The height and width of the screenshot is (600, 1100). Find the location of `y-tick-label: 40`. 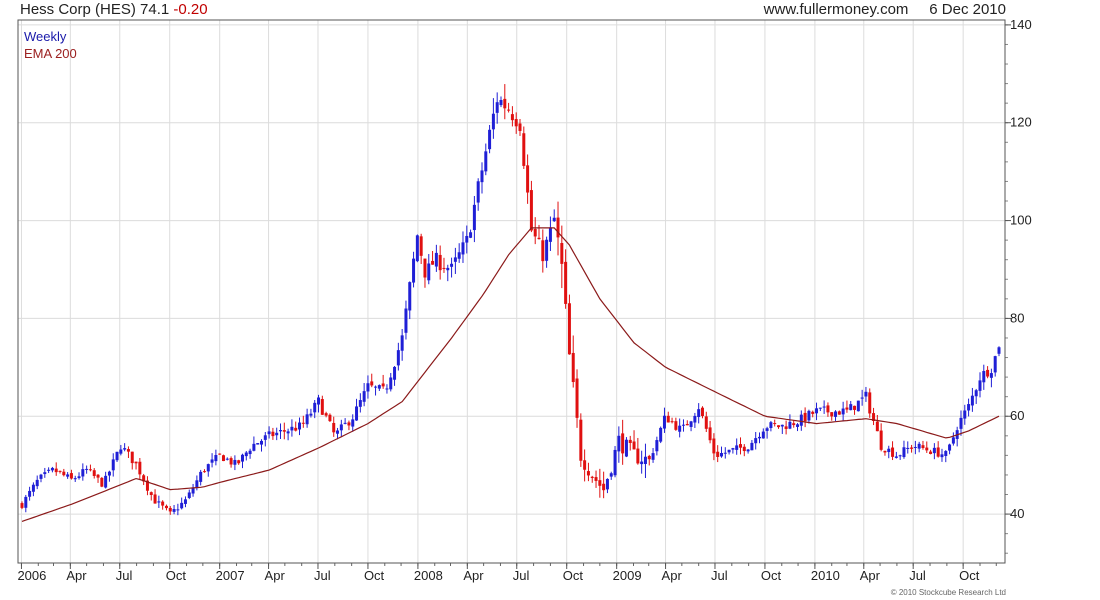

y-tick-label: 40 is located at coordinates (1017, 513).